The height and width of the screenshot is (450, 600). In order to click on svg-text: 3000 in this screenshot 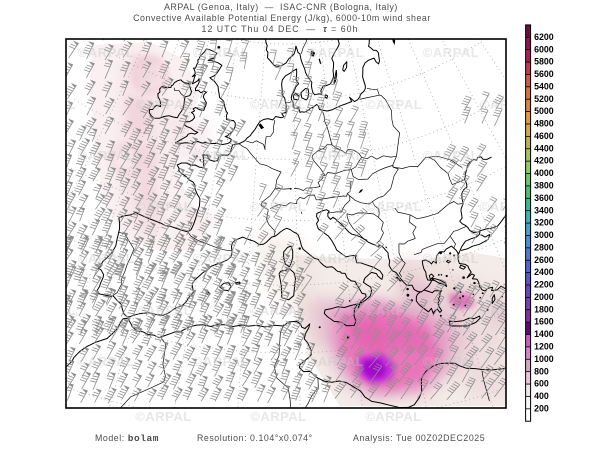, I will do `click(544, 235)`.